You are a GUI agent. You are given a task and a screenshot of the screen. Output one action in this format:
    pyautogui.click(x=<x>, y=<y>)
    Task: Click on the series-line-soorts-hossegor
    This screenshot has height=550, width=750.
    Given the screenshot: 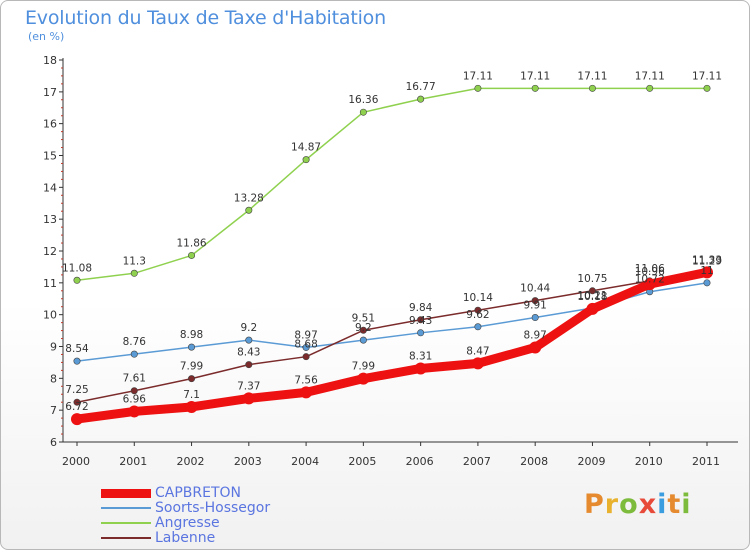 What is the action you would take?
    pyautogui.click(x=392, y=322)
    